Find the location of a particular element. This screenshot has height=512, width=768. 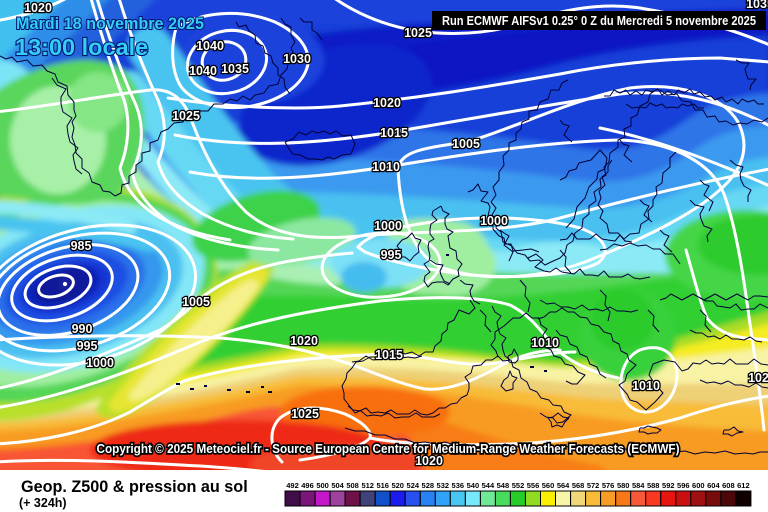

svg-text: 985 is located at coordinates (81, 246).